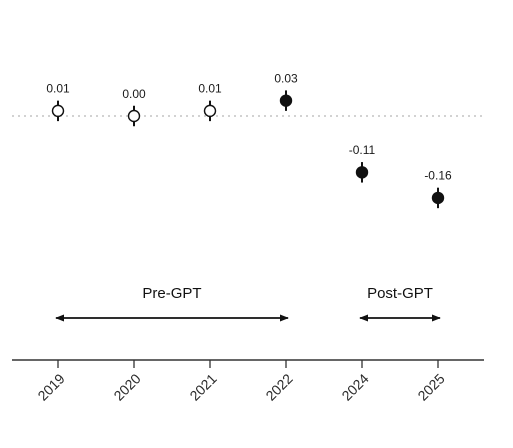 The height and width of the screenshot is (448, 513). Describe the element at coordinates (171, 293) in the screenshot. I see `period-label-0: Pre-GPT` at that location.